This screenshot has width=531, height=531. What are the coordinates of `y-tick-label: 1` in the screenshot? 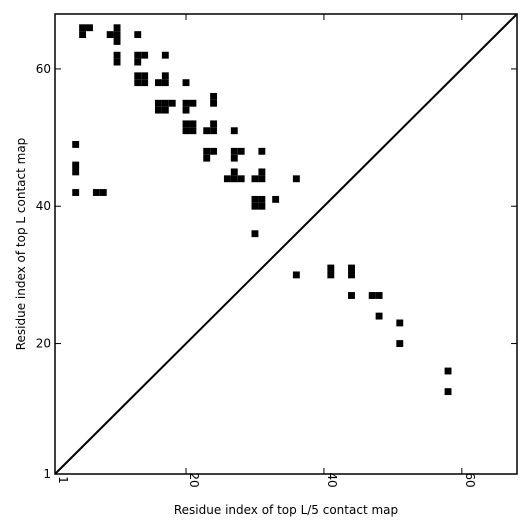 It's located at (47, 474).